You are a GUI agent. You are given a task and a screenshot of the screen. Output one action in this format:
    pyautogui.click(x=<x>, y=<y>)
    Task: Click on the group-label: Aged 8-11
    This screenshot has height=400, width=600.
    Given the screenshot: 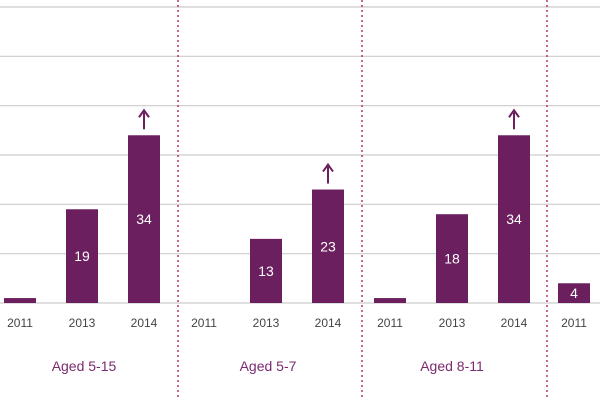 What is the action you would take?
    pyautogui.click(x=452, y=366)
    